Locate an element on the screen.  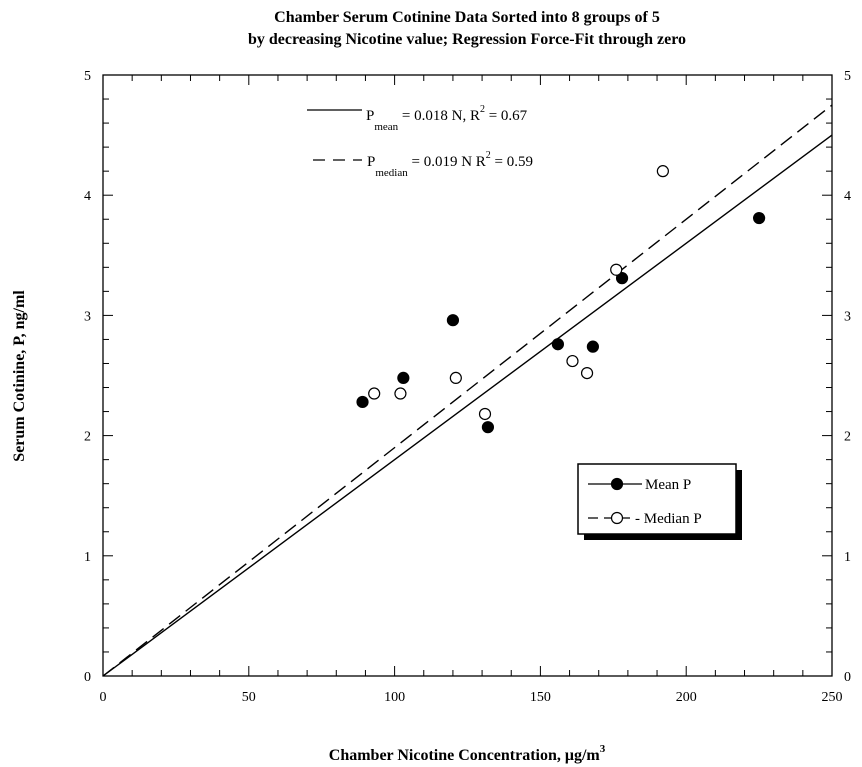
eq-mean-r2: = 0.67 is located at coordinates (506, 116).